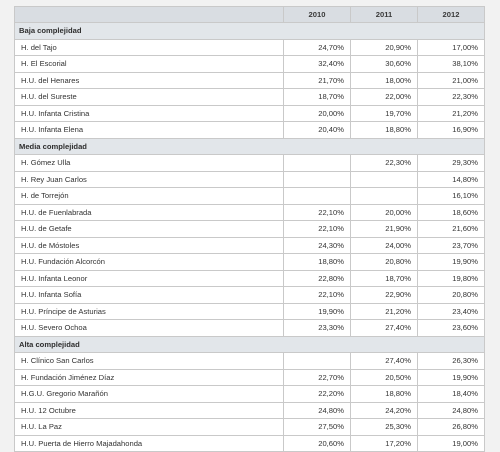  I want to click on table-row: H. de Torrejón 16,10%, so click(249, 196).